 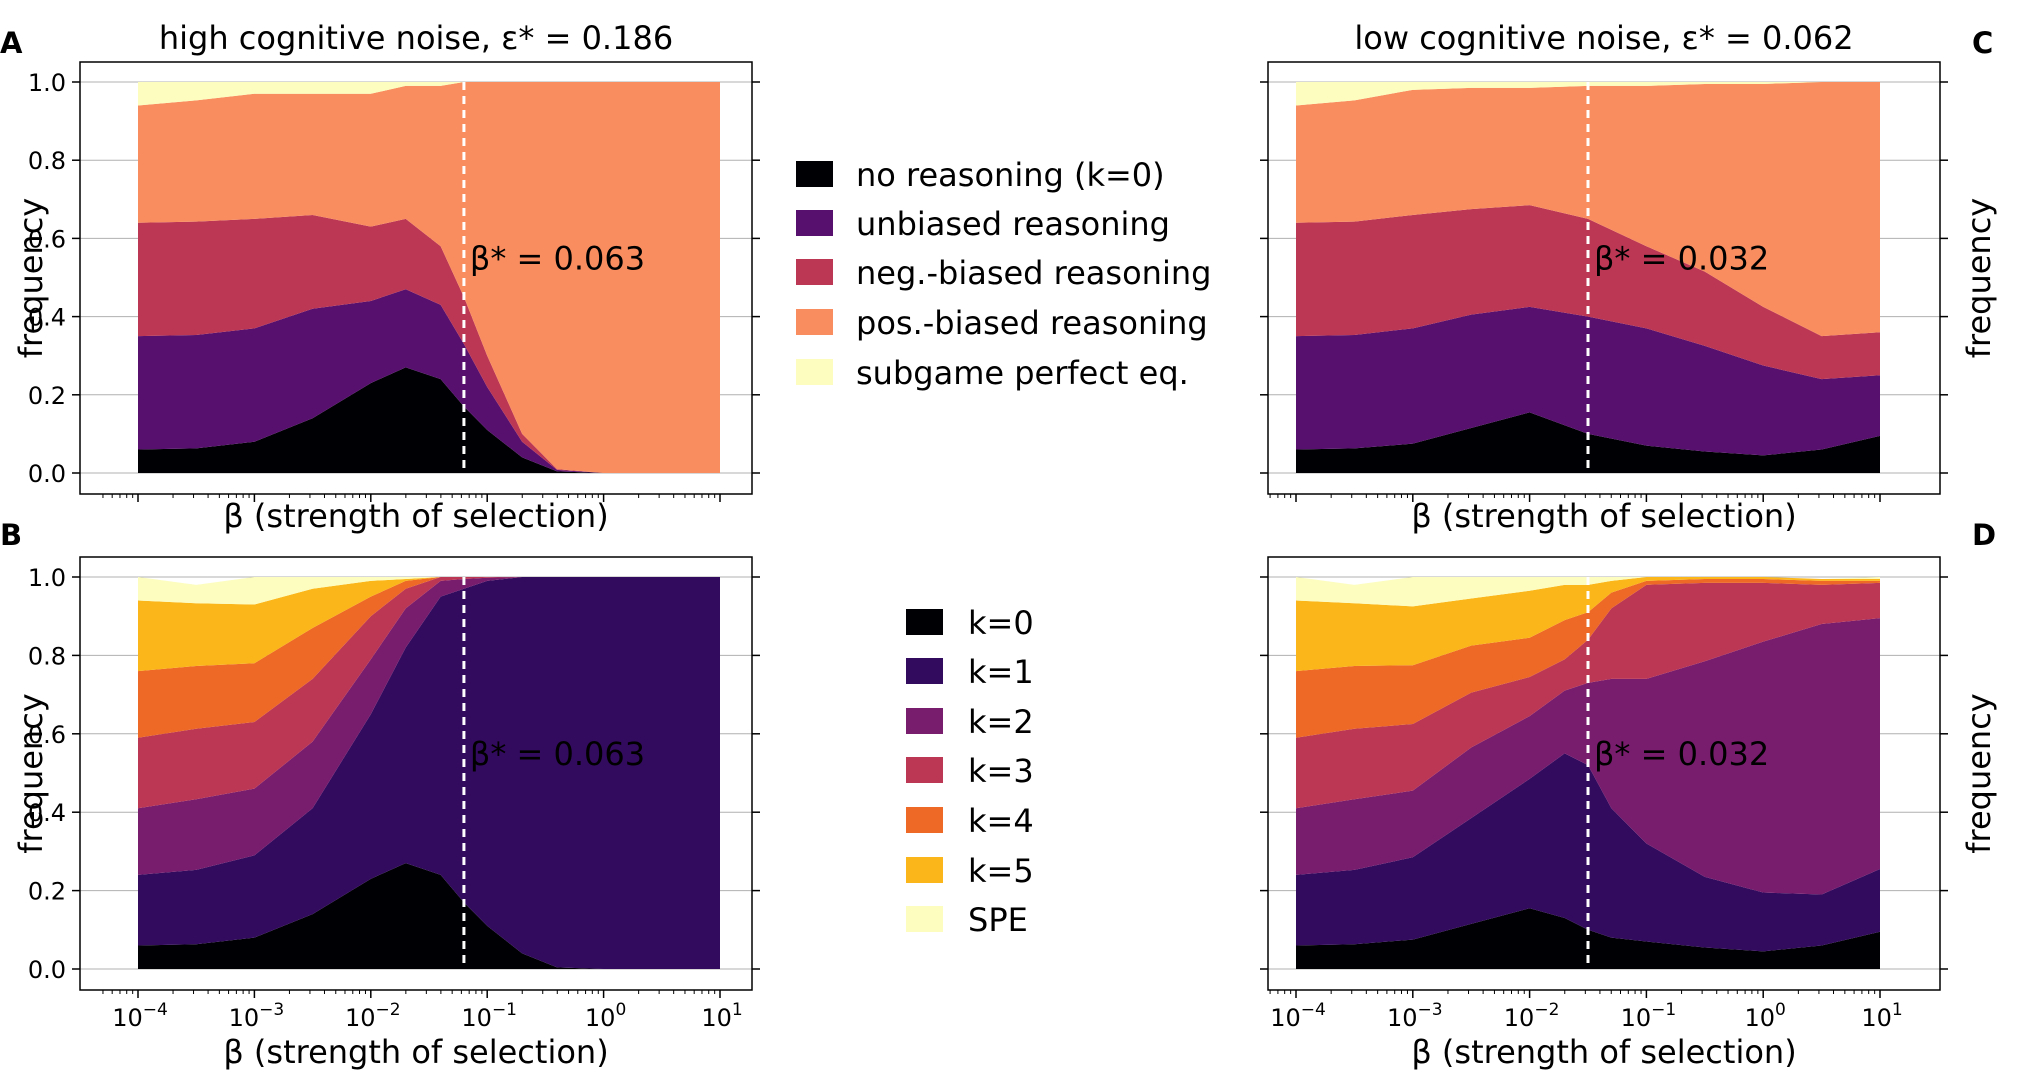 I want to click on legend-swatch-no-reasoning, so click(x=814, y=174).